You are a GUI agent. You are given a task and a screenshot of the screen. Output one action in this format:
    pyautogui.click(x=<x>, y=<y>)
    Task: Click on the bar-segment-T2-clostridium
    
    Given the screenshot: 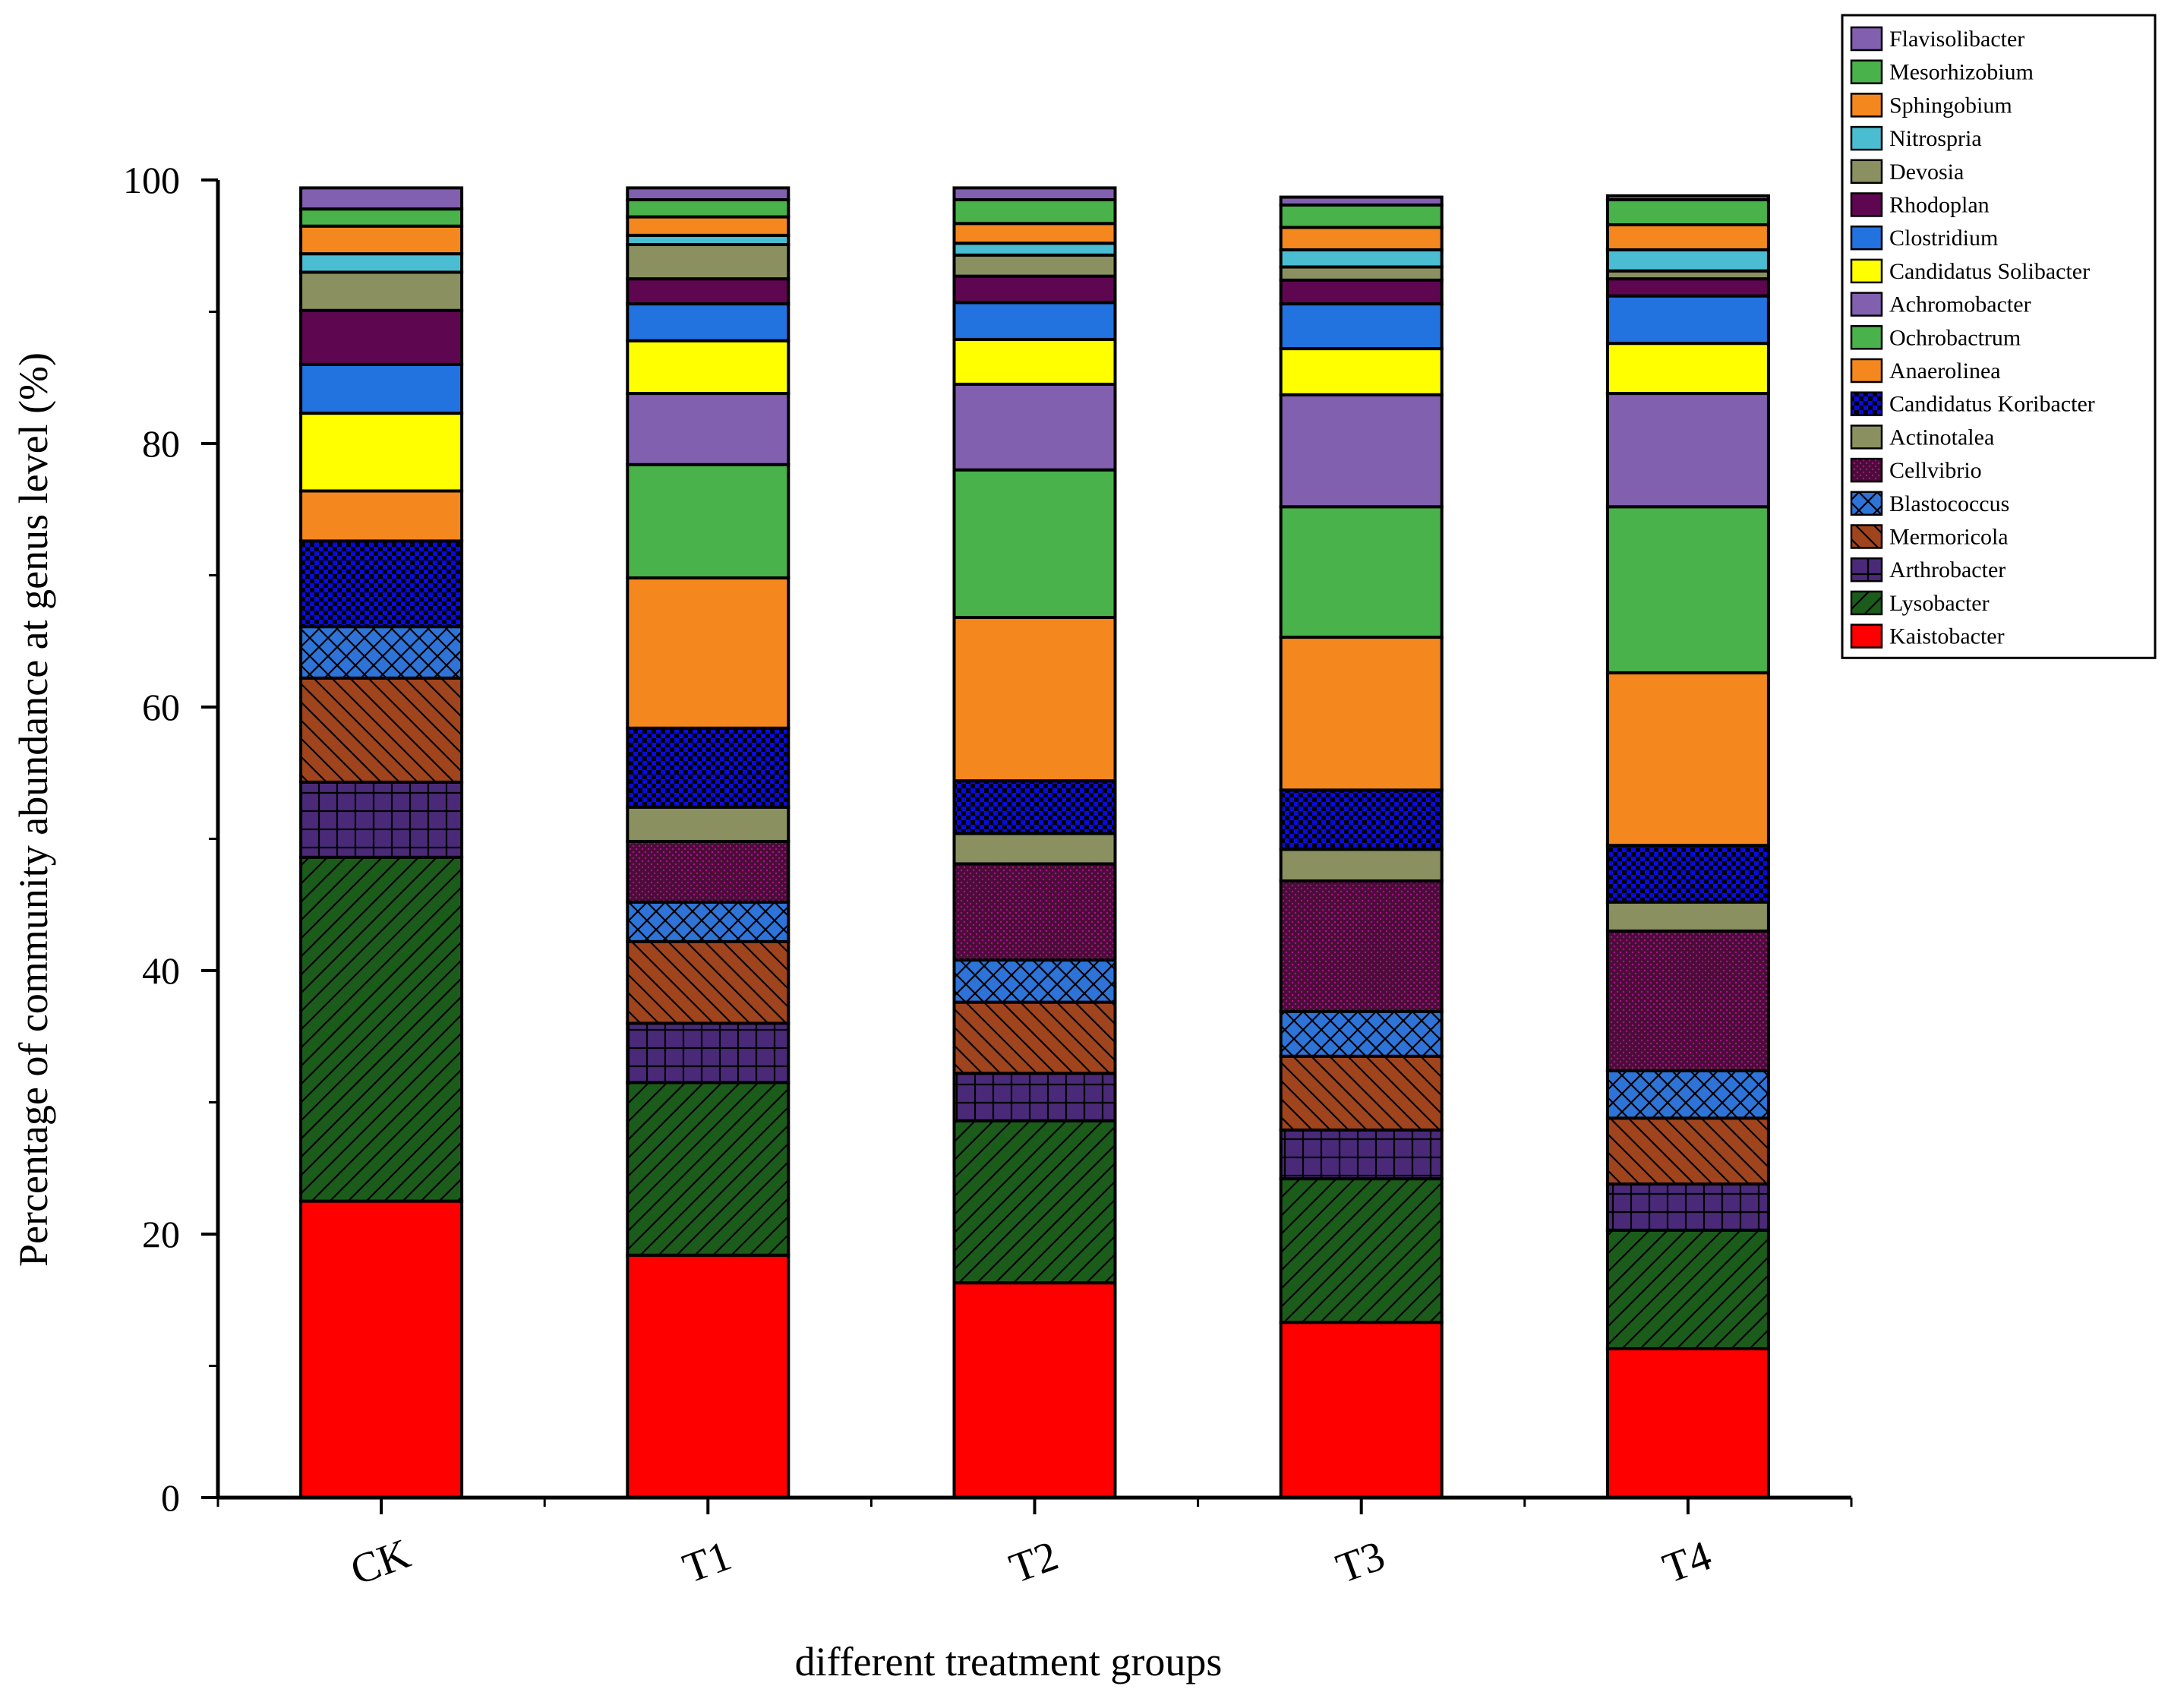 What is the action you would take?
    pyautogui.click(x=1034, y=321)
    